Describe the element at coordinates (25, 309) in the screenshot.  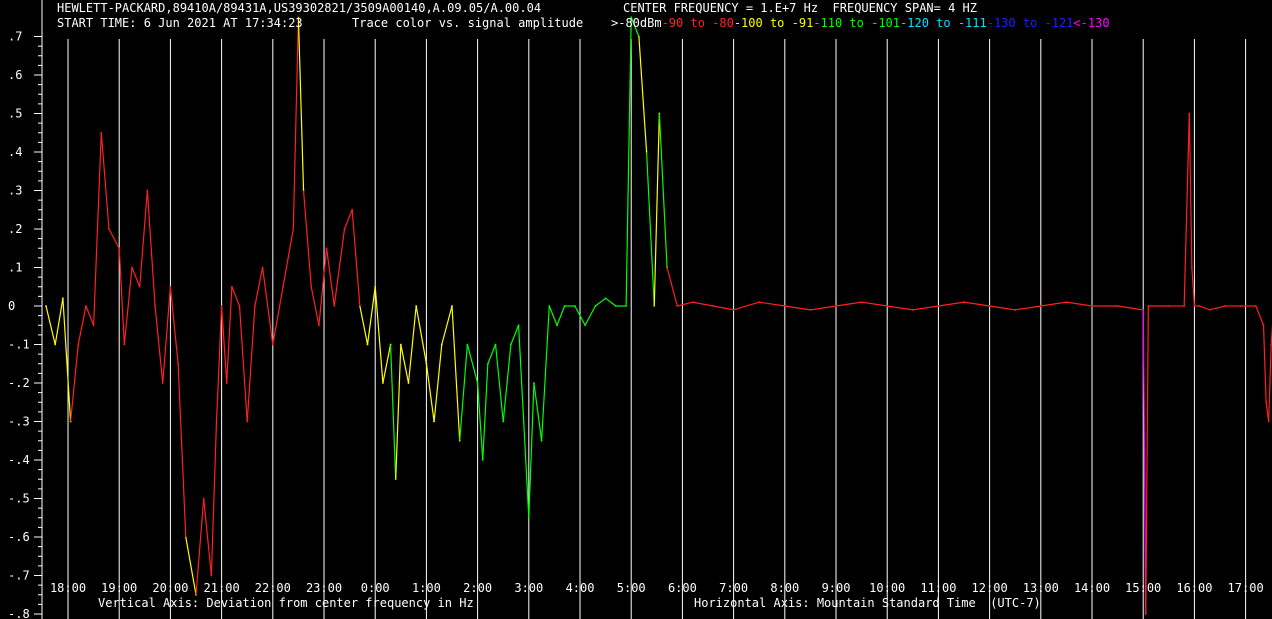
I see `y-axis: .7 .6 .5 .4 .3 .2 .1 0 -.1 -.2 -.3 -.4 -.5 -.6 -.7 -.8` at that location.